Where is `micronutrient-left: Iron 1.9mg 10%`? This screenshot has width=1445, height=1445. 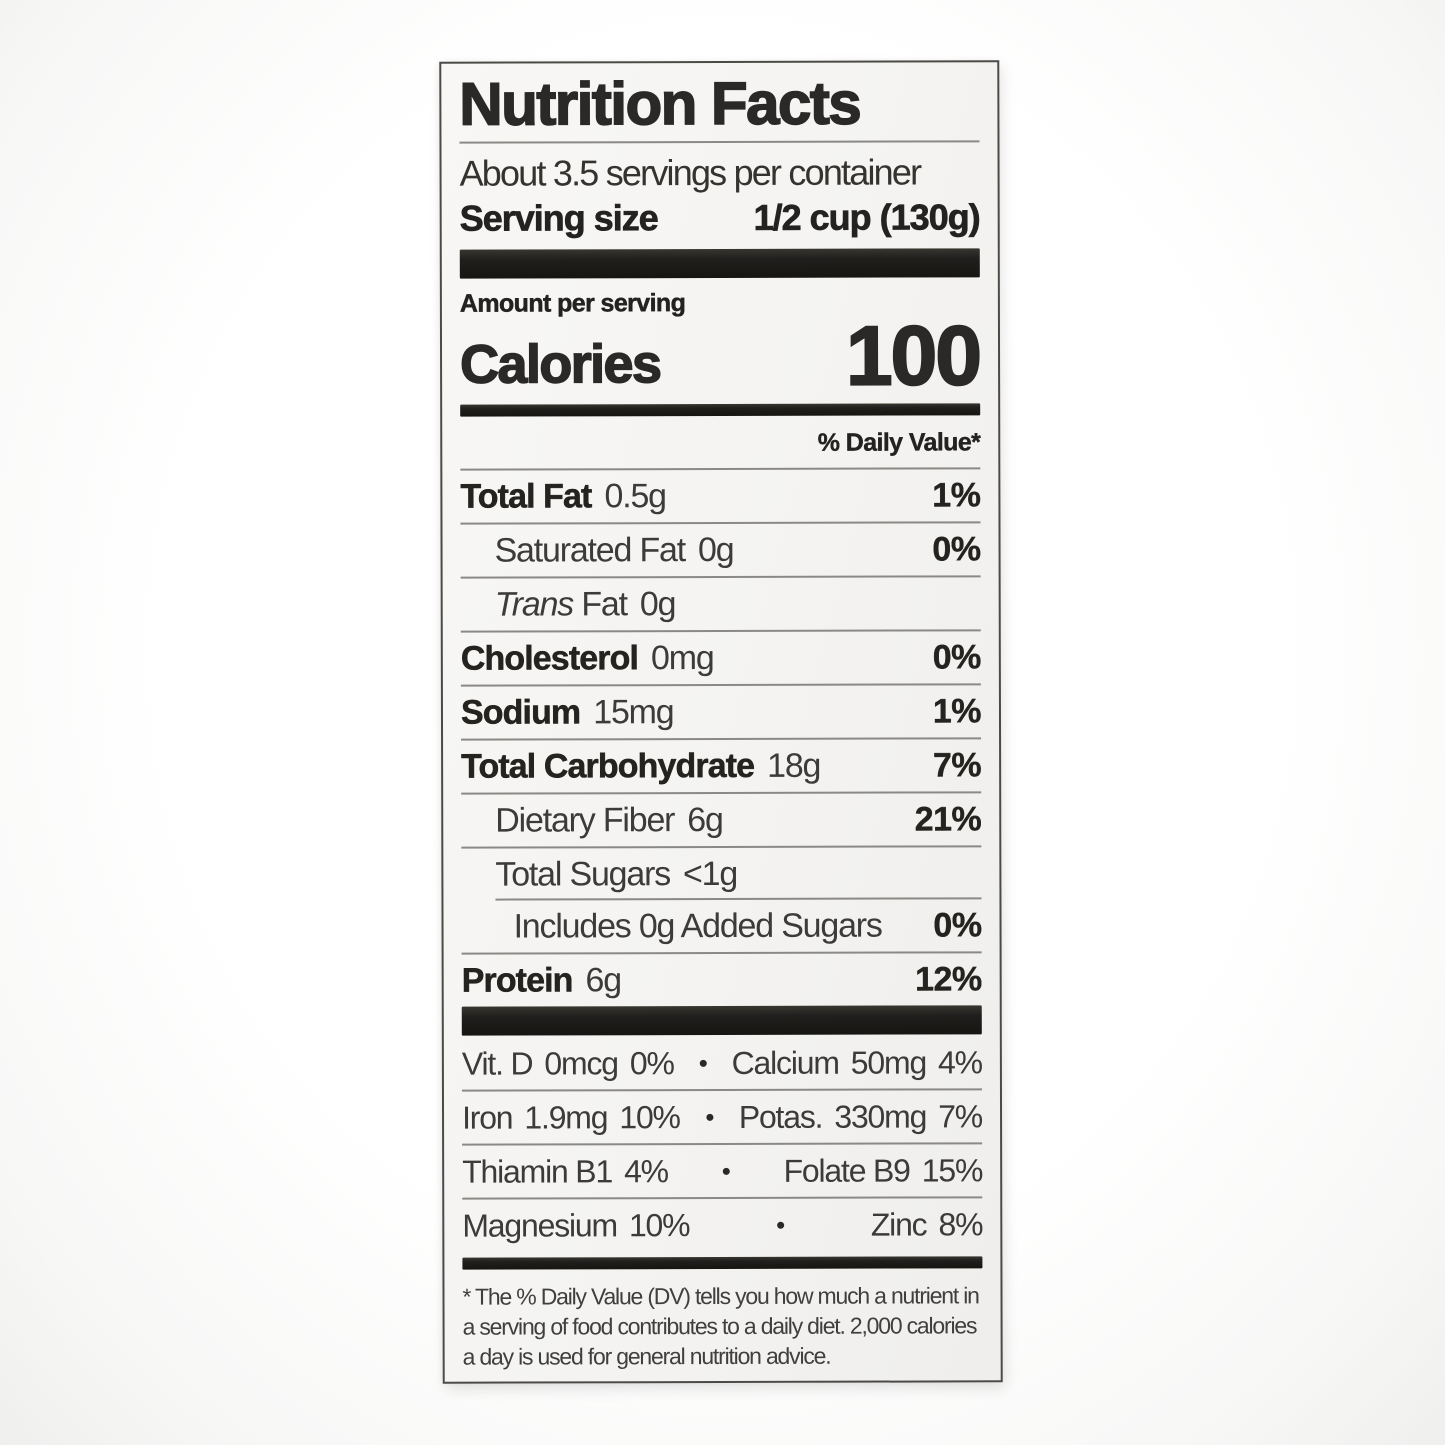
micronutrient-left: Iron 1.9mg 10% is located at coordinates (570, 1117).